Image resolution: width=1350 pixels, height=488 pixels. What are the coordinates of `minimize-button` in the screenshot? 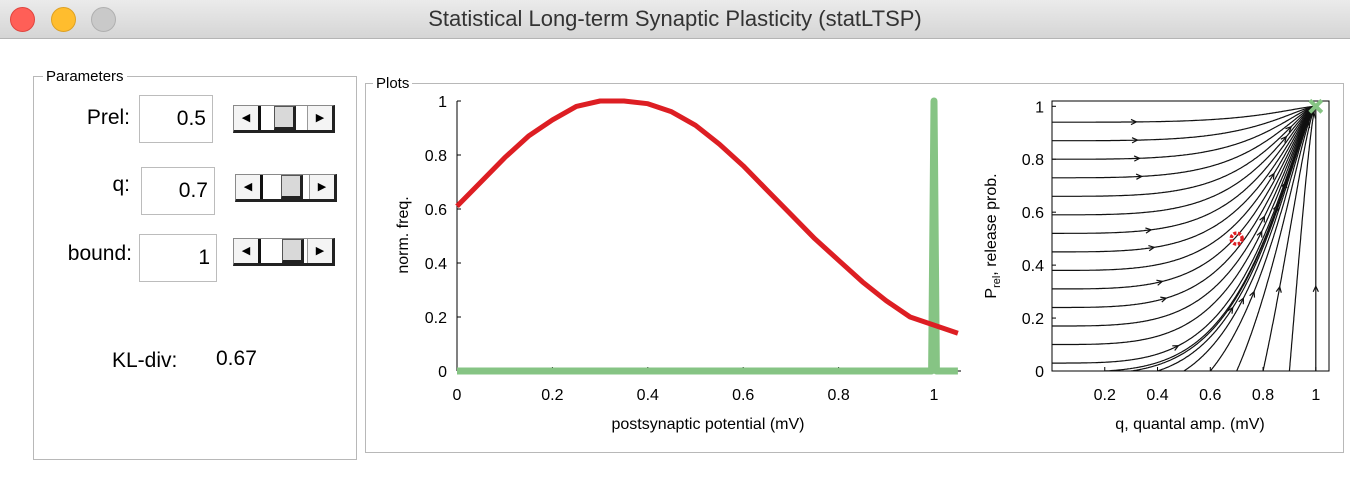 It's located at (63, 19).